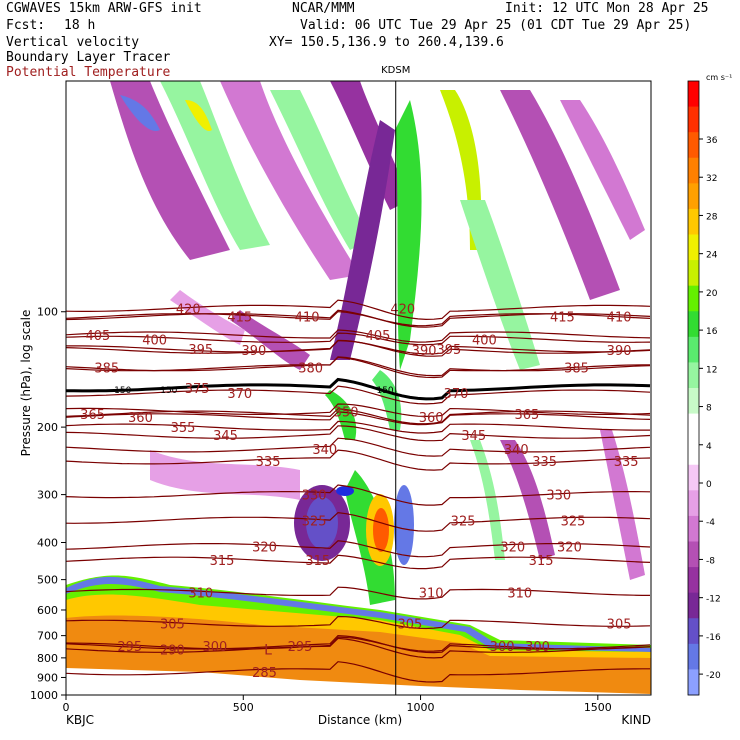  Describe the element at coordinates (264, 548) in the screenshot. I see `theta-contour-label: 320` at that location.